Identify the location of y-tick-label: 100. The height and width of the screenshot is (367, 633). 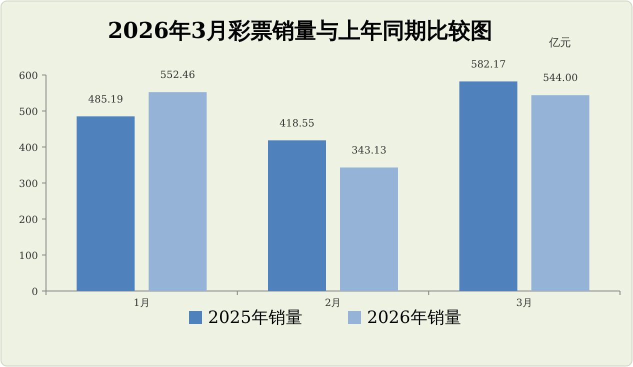
(28, 256).